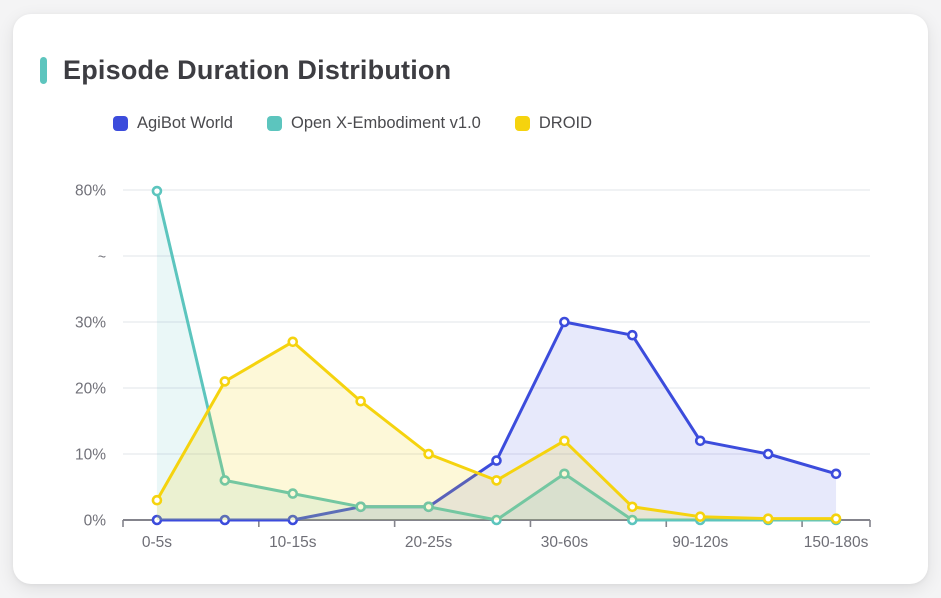 The width and height of the screenshot is (941, 598). I want to click on y-axis-label: 30%, so click(90, 323).